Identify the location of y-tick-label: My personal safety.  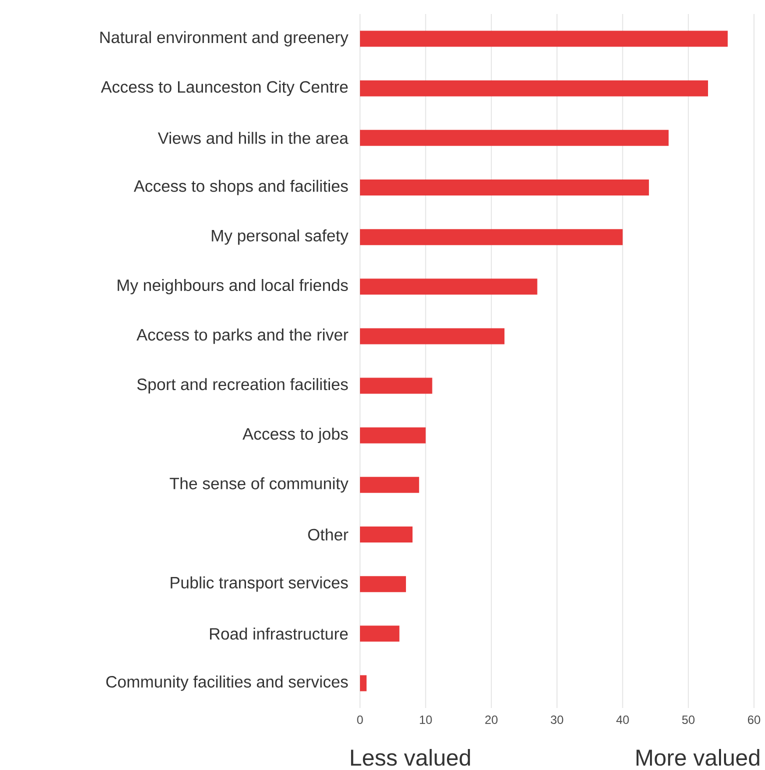
(280, 237).